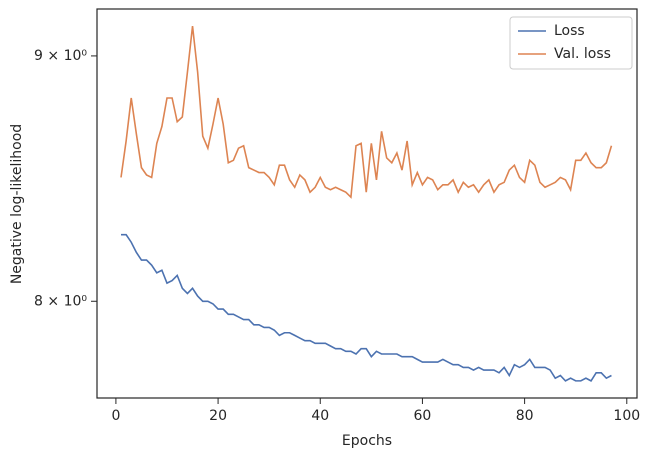  What do you see at coordinates (569, 31) in the screenshot?
I see `legend-label: Loss` at bounding box center [569, 31].